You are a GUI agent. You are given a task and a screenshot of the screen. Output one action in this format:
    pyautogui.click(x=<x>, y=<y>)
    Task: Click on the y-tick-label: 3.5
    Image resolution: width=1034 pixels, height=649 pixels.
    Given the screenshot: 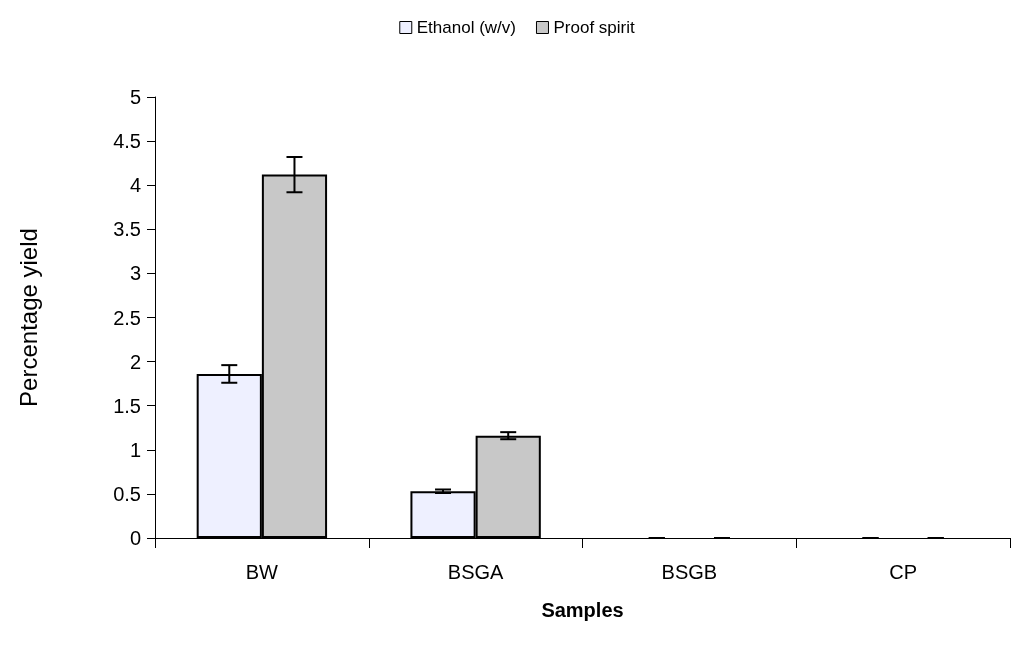 What is the action you would take?
    pyautogui.click(x=127, y=229)
    